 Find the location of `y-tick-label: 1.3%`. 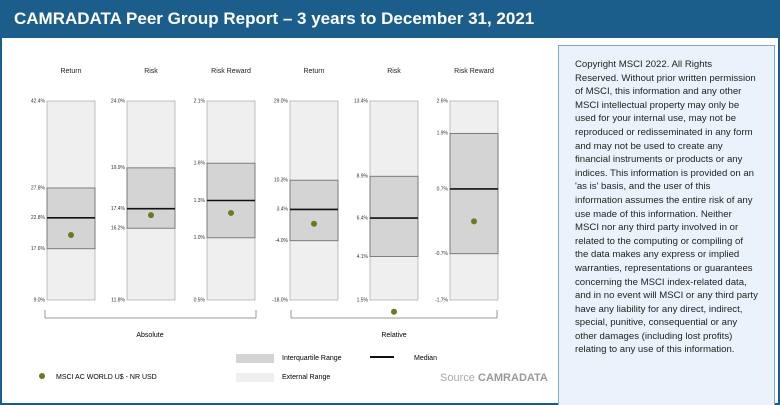

y-tick-label: 1.3% is located at coordinates (200, 201).